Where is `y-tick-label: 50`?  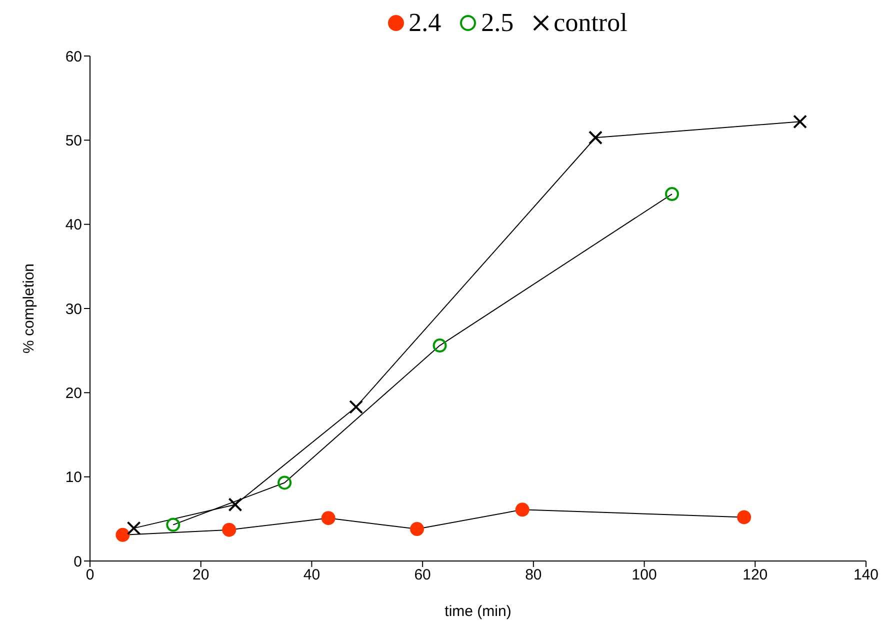
y-tick-label: 50 is located at coordinates (73, 141).